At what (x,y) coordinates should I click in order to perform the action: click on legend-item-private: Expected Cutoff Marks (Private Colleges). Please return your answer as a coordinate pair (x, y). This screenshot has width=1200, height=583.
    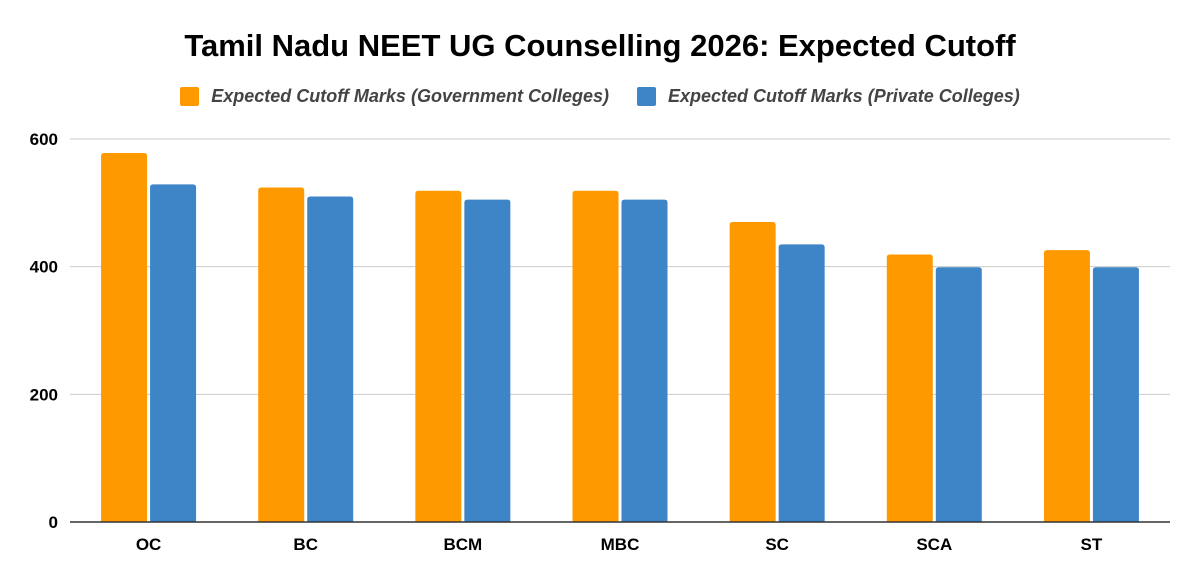
    Looking at the image, I should click on (828, 96).